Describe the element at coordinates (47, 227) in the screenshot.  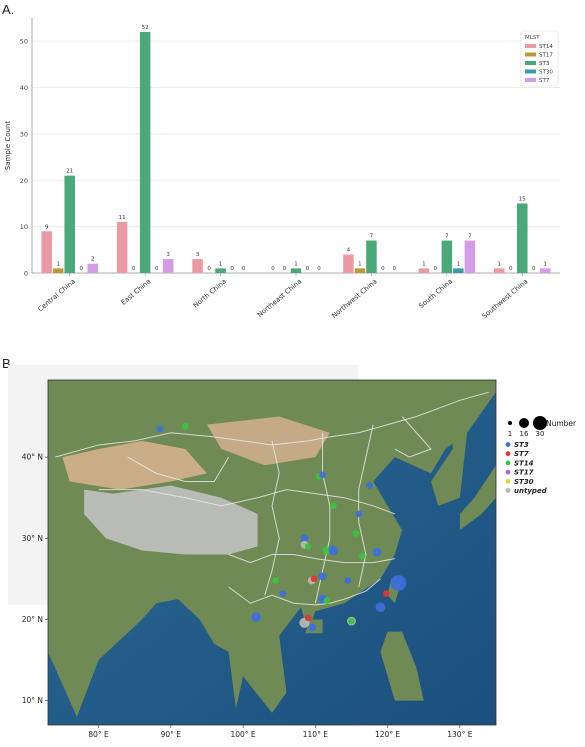
I see `bar-value-label: 9` at that location.